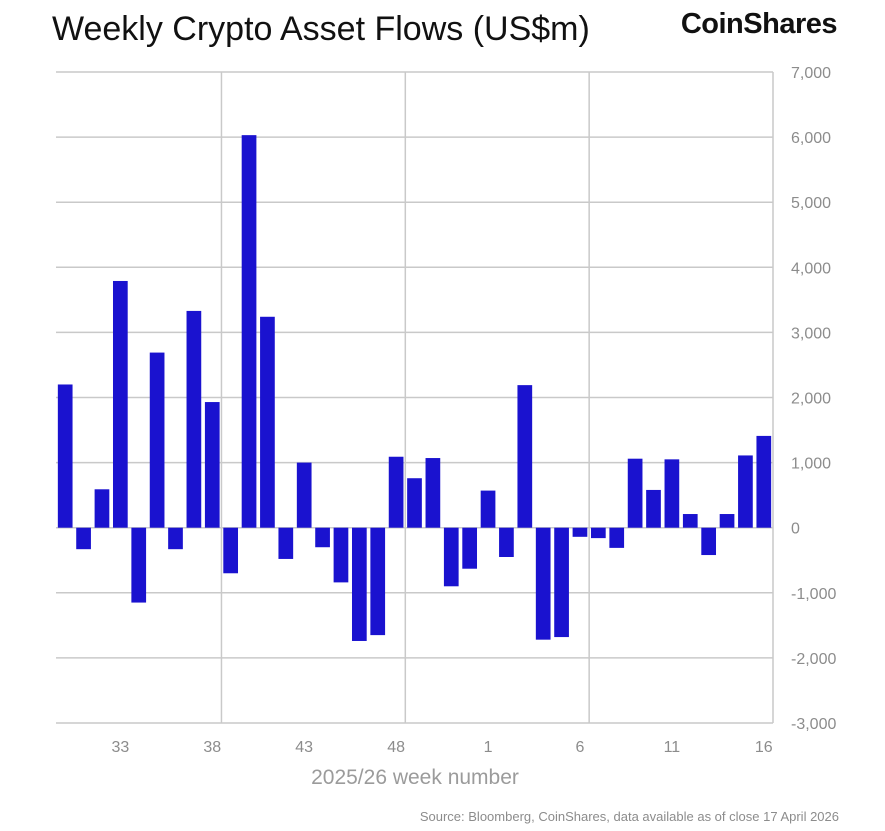 The height and width of the screenshot is (831, 885). I want to click on x-axis-label: 2025/26 week number, so click(415, 777).